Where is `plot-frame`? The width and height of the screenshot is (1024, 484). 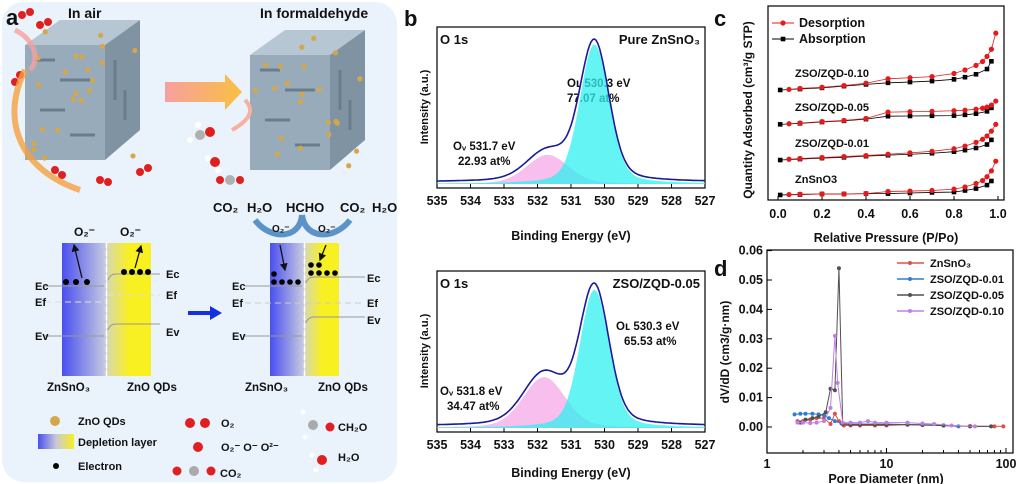 plot-frame is located at coordinates (890, 351).